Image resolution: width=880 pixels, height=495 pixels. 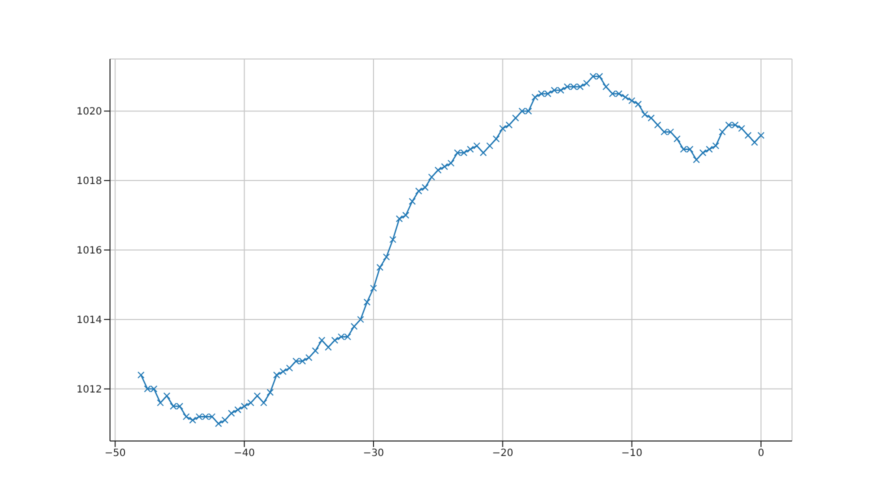 I want to click on y-tick-label: 1020, so click(x=89, y=112).